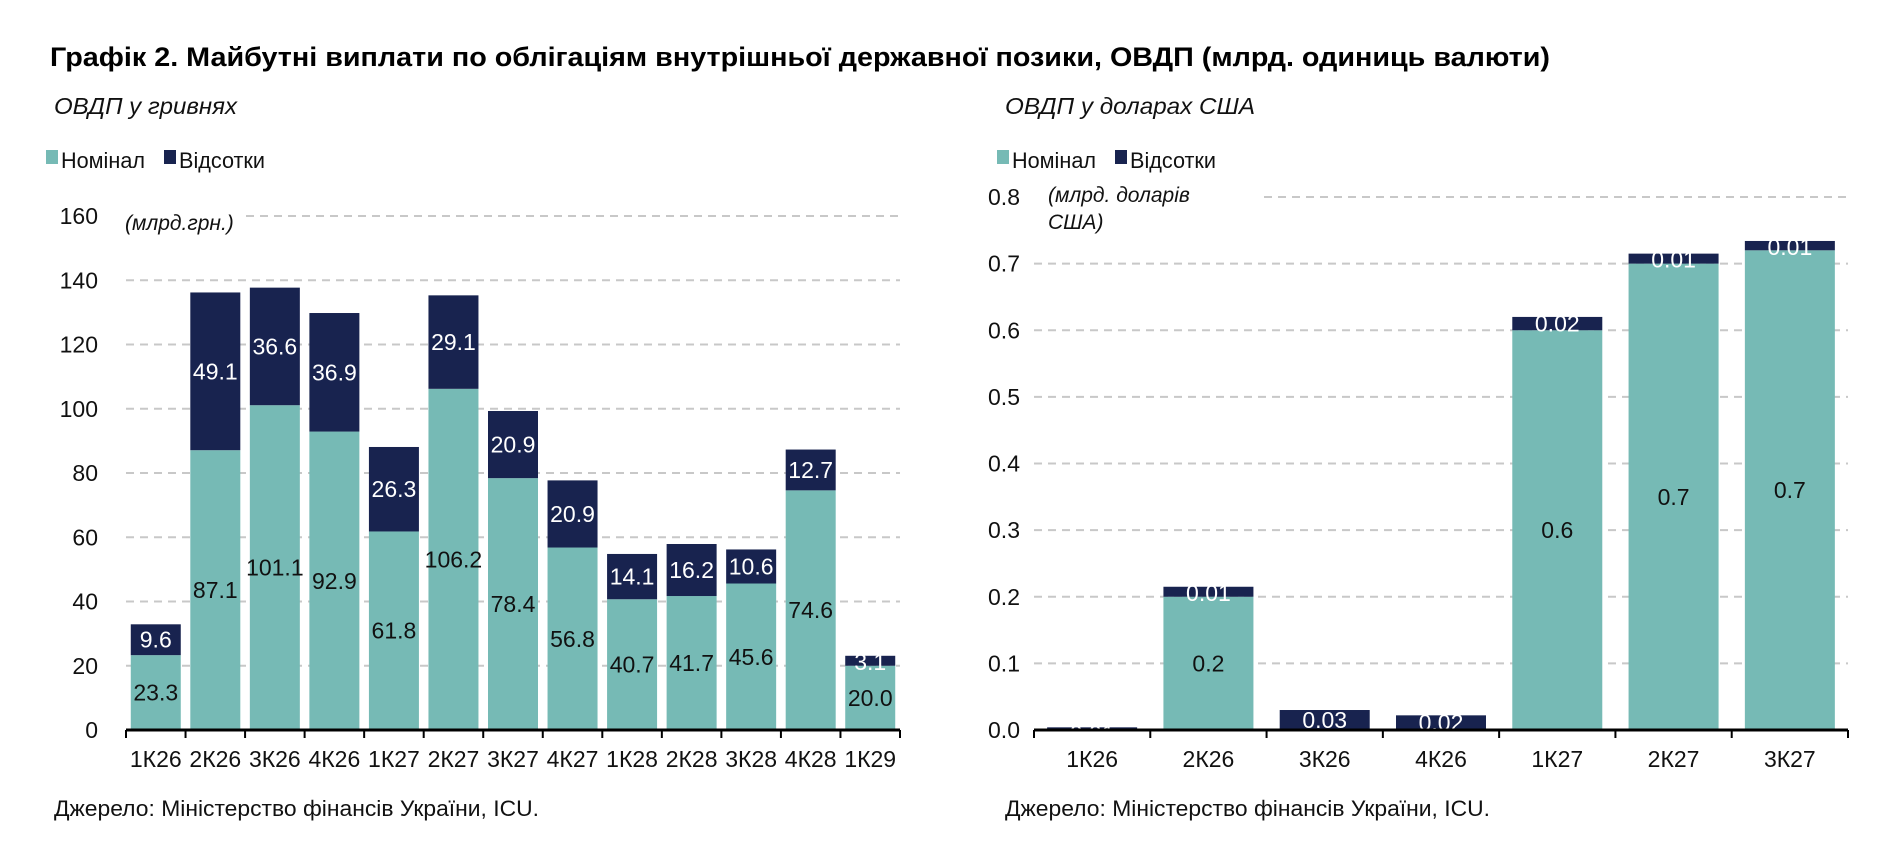 The width and height of the screenshot is (1884, 844). I want to click on data-label-interest: 3.1, so click(870, 662).